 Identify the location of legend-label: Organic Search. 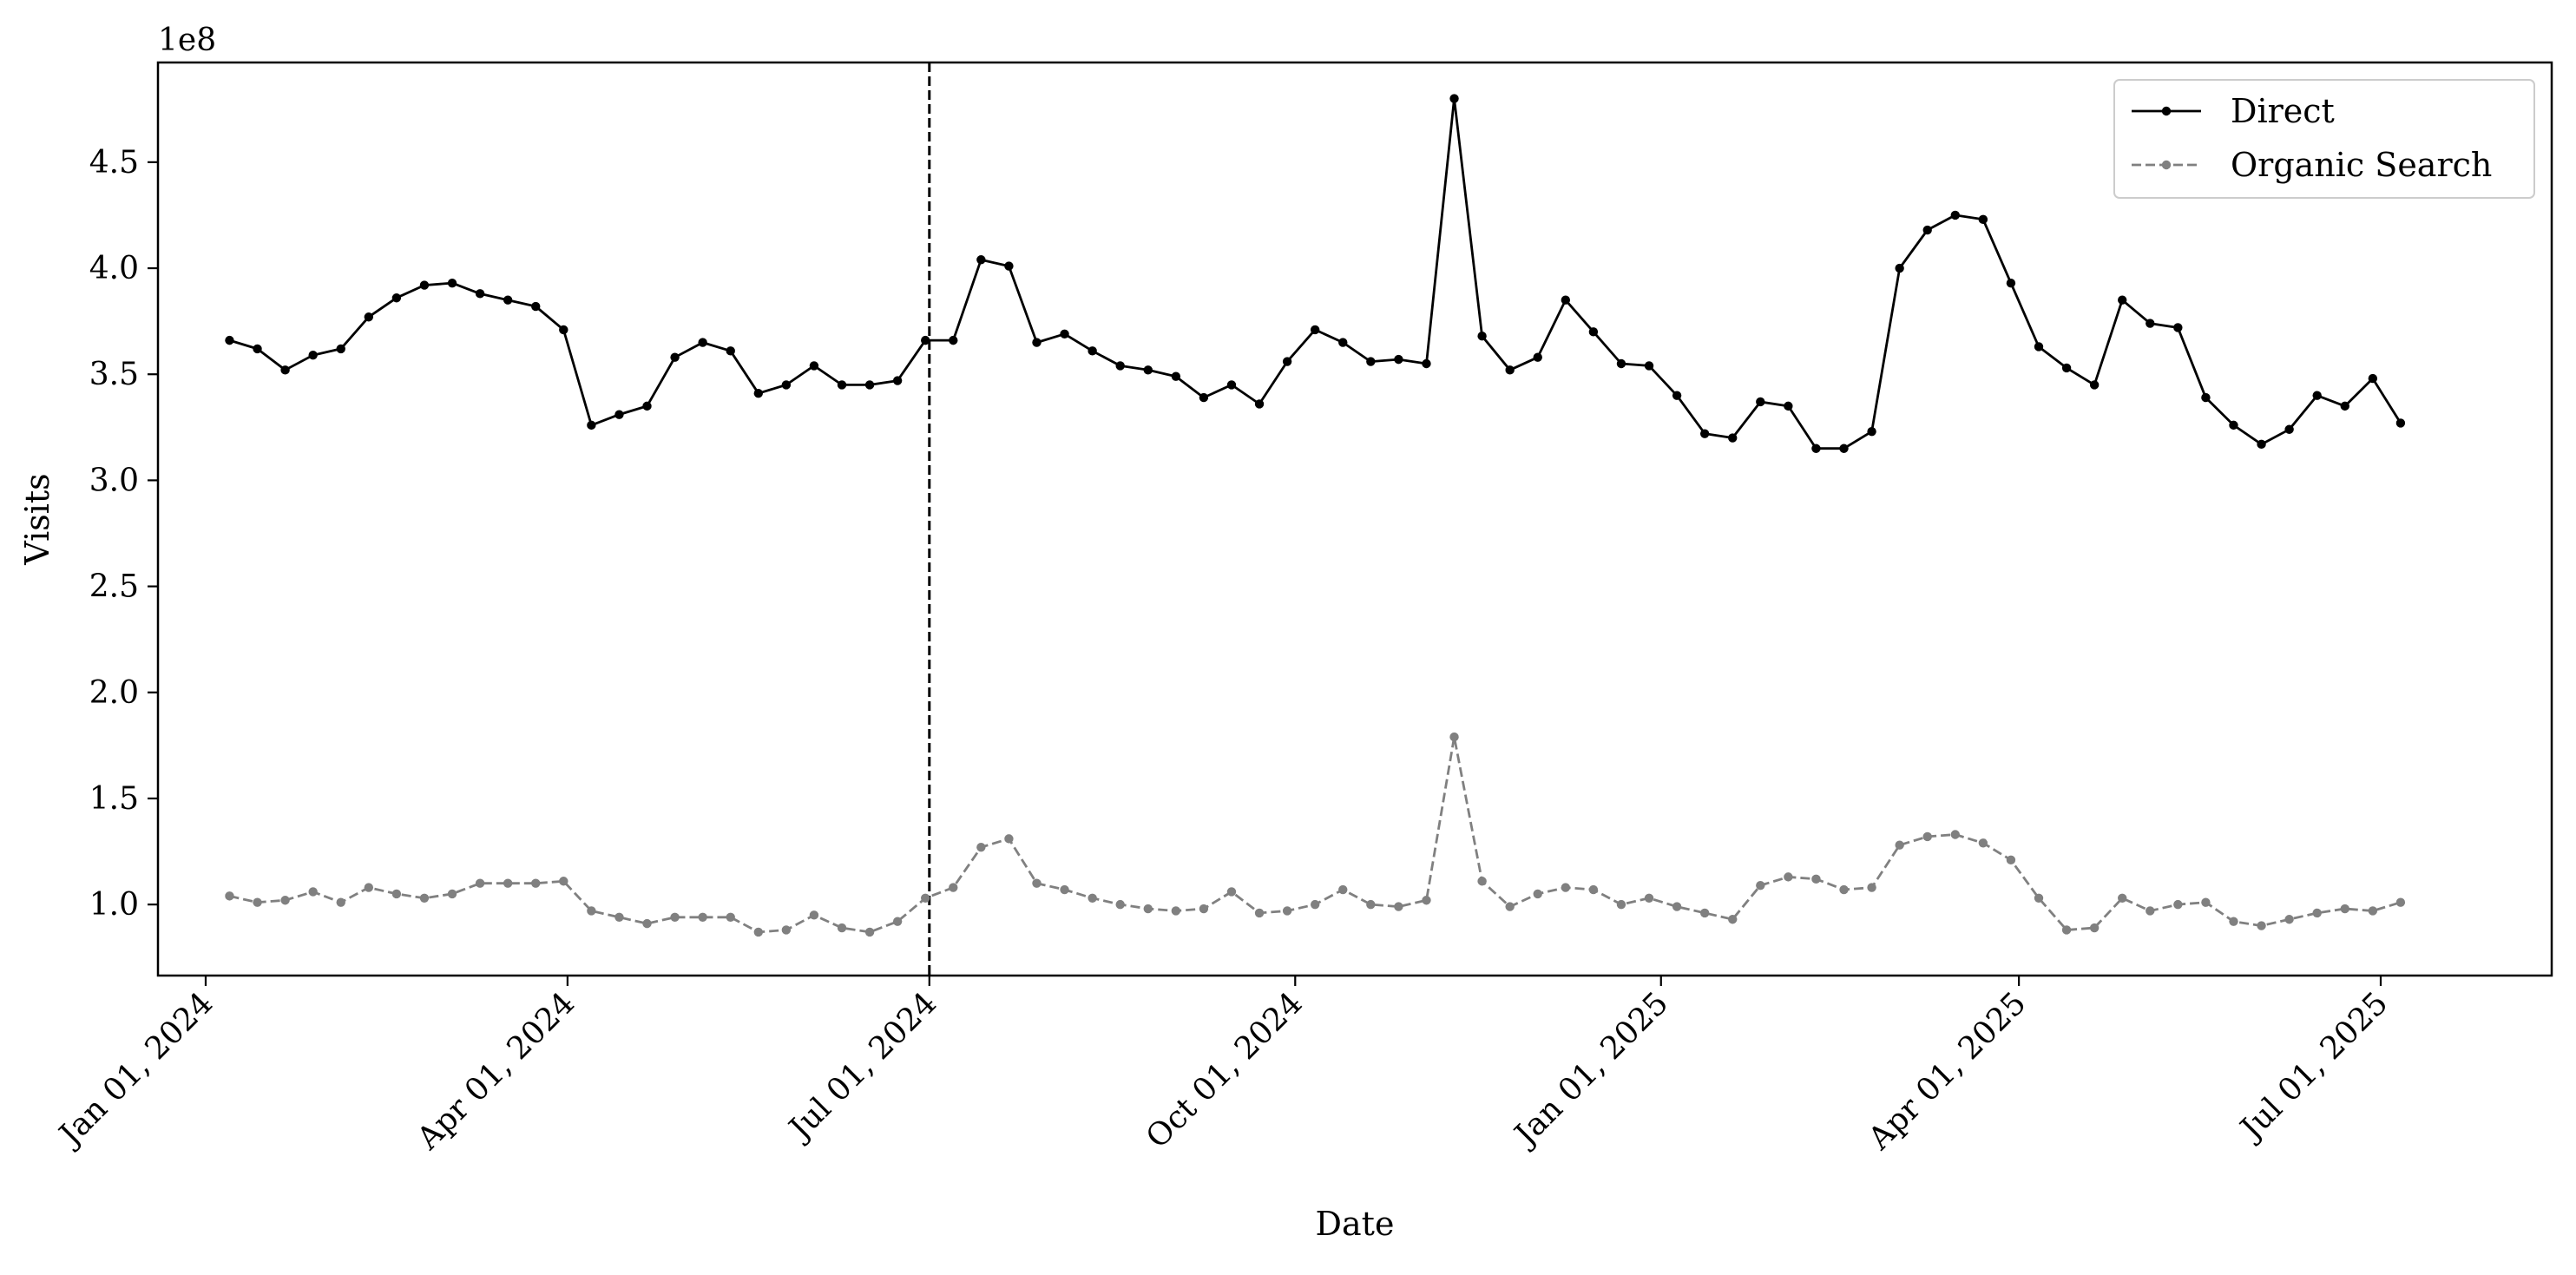
(2361, 165).